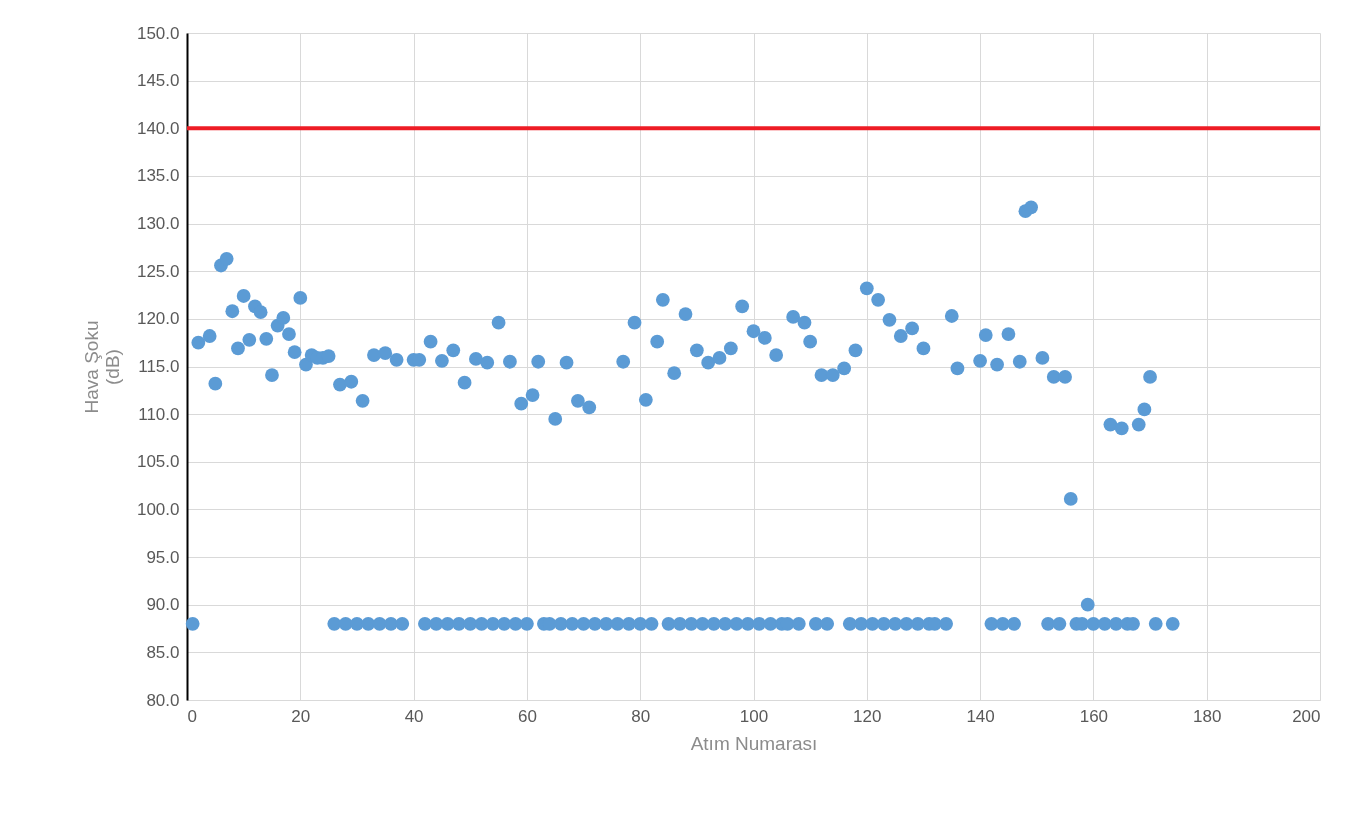  What do you see at coordinates (158, 224) in the screenshot?
I see `y-tick-label: 130.0` at bounding box center [158, 224].